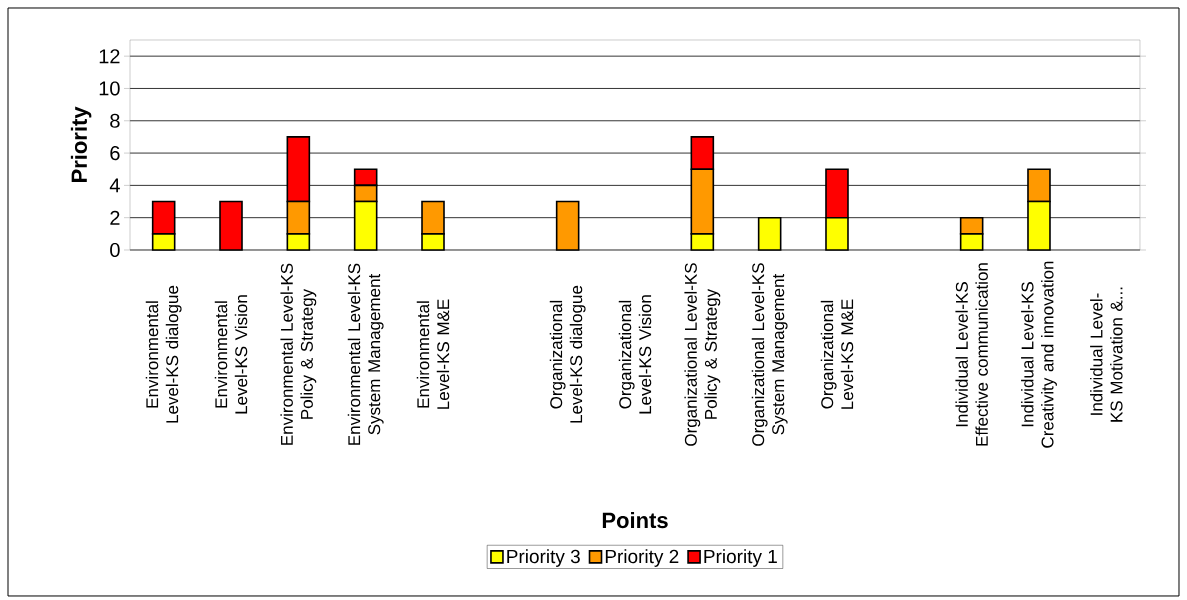 The width and height of the screenshot is (1187, 600). What do you see at coordinates (115, 153) in the screenshot?
I see `y-tick-label: 6` at bounding box center [115, 153].